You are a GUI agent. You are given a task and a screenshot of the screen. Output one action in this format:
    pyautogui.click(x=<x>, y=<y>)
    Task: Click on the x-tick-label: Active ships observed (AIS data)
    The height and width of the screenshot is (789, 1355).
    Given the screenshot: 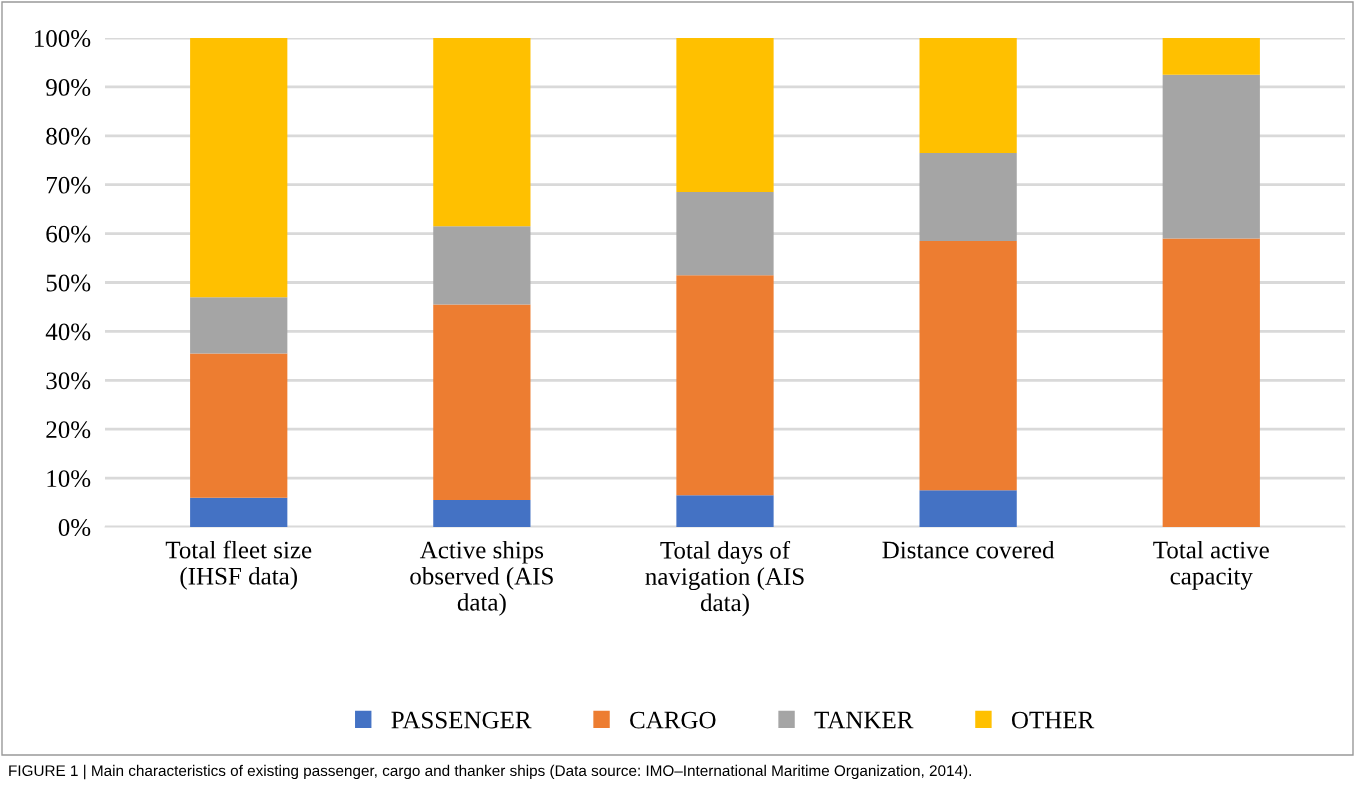 What is the action you would take?
    pyautogui.click(x=481, y=578)
    